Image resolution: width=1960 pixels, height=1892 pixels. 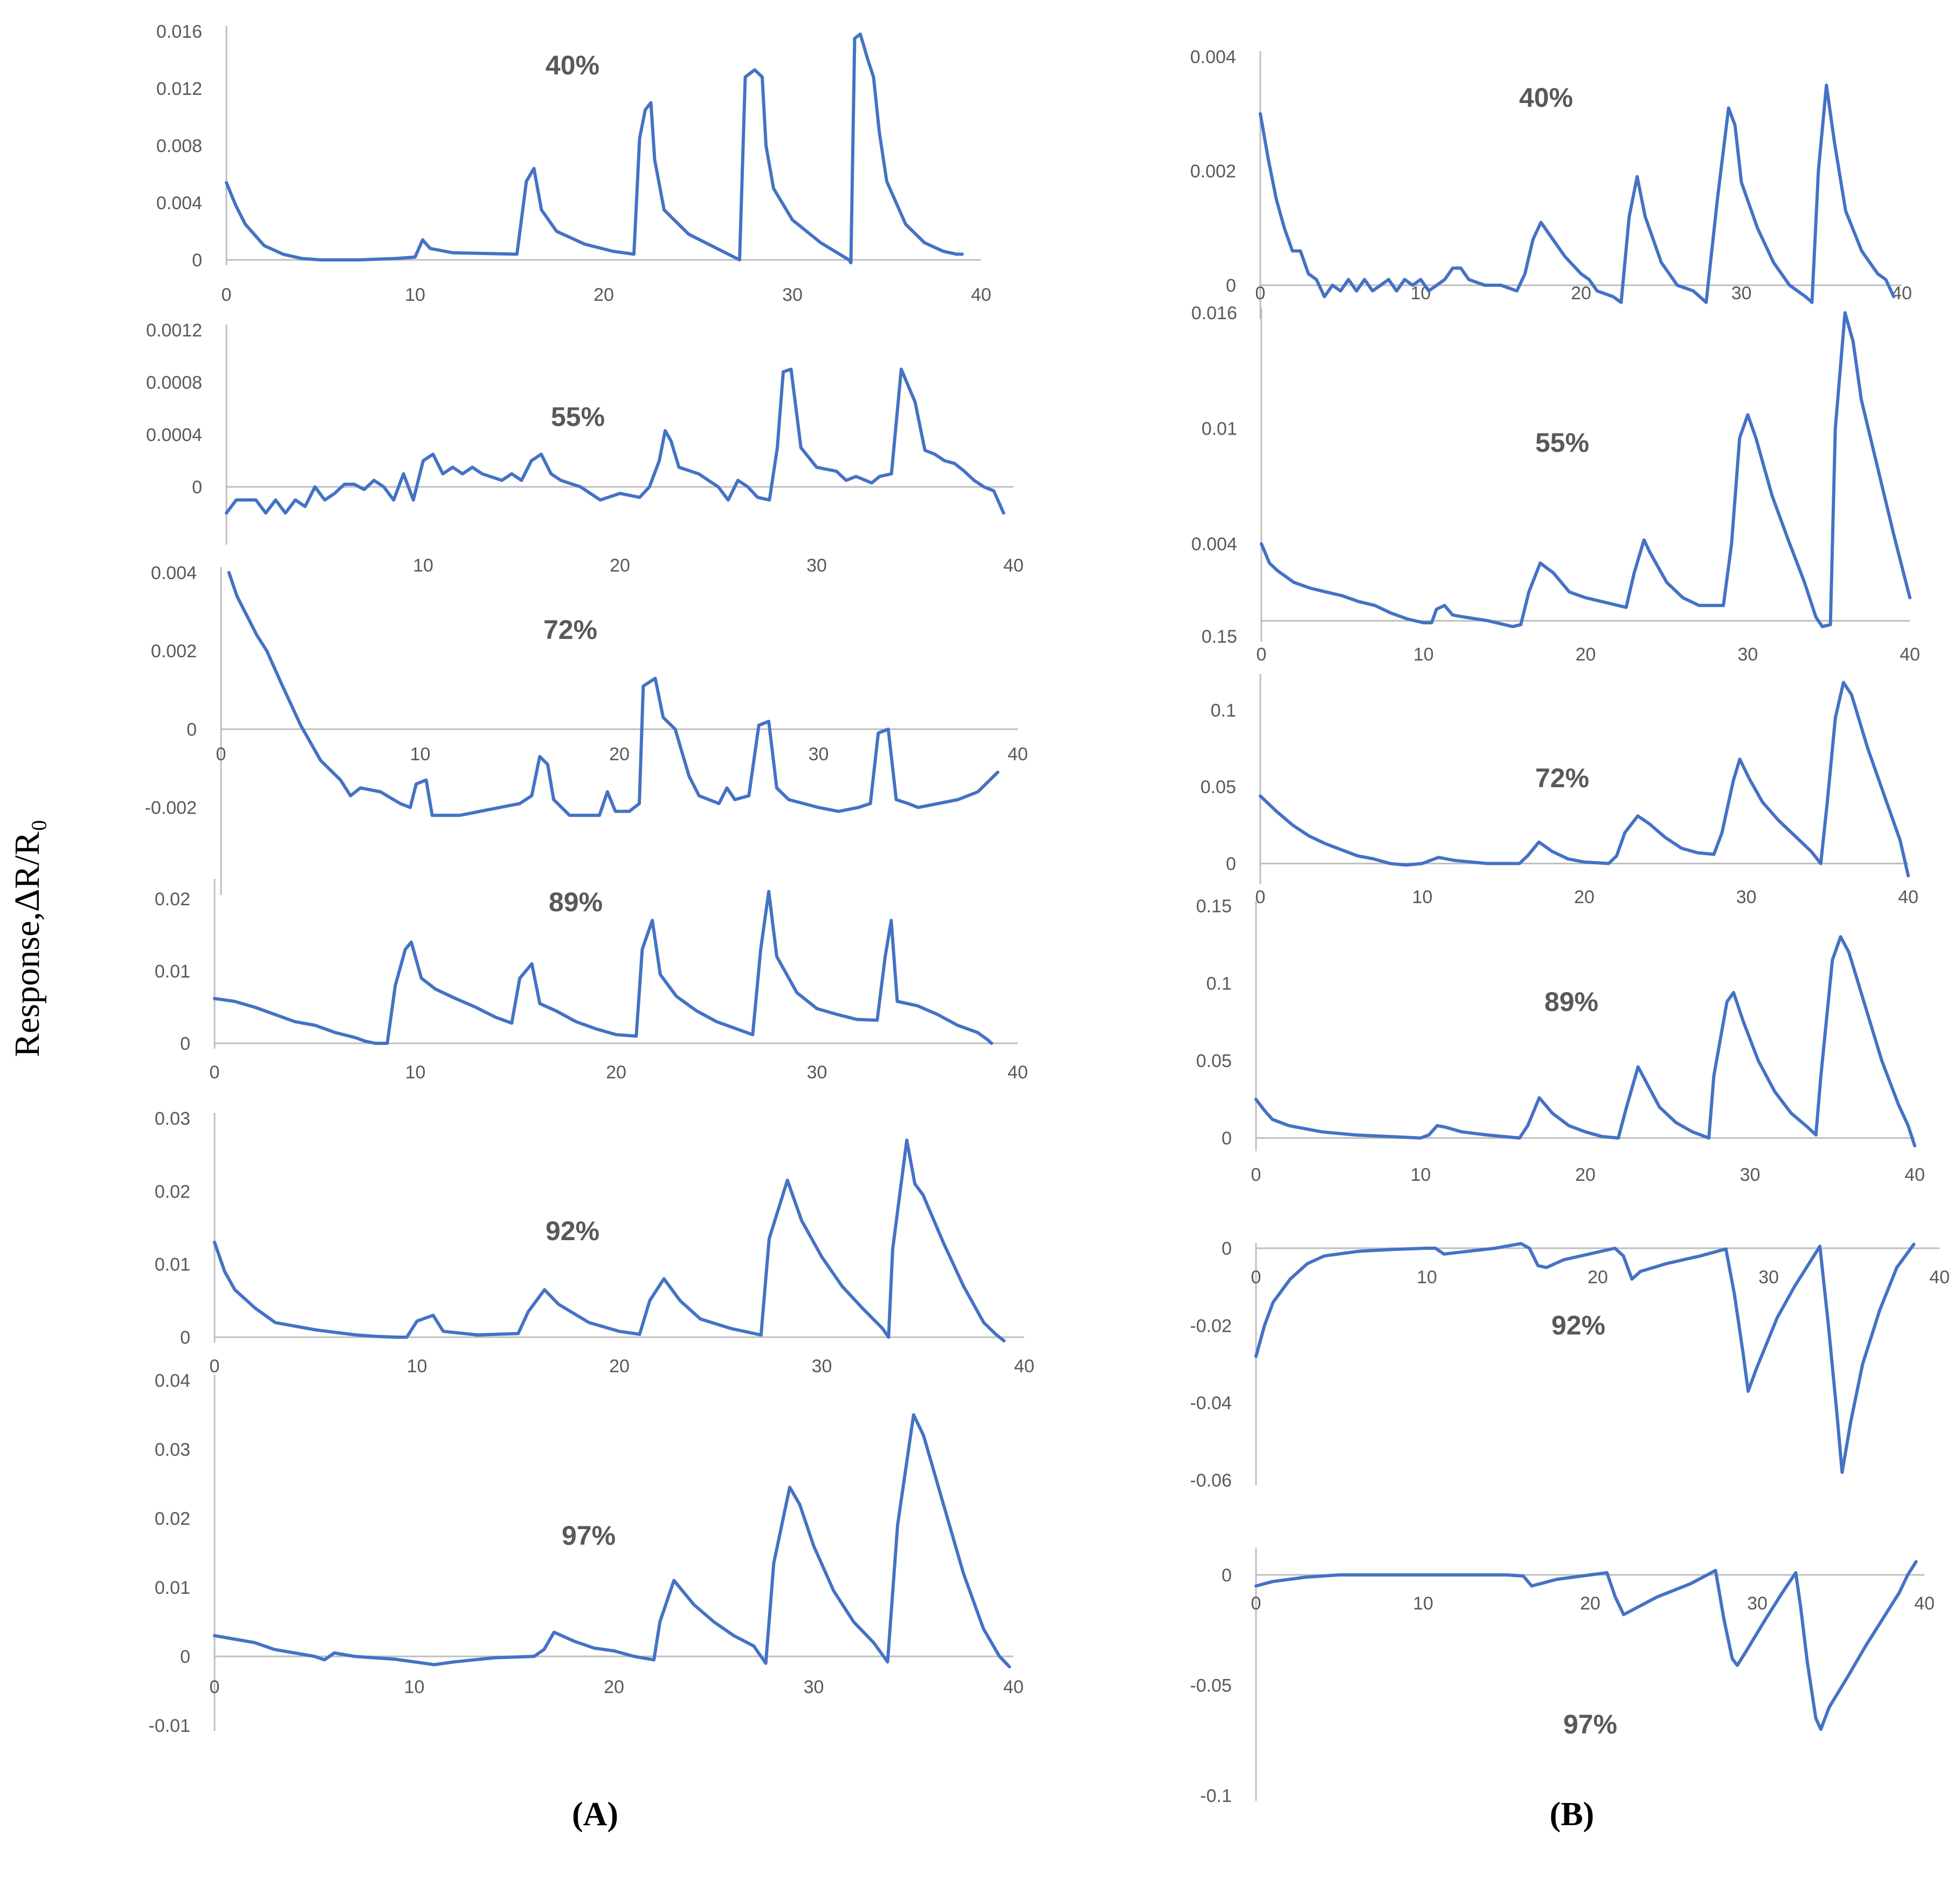 What do you see at coordinates (174, 435) in the screenshot?
I see `y-tick-label: 0.0004` at bounding box center [174, 435].